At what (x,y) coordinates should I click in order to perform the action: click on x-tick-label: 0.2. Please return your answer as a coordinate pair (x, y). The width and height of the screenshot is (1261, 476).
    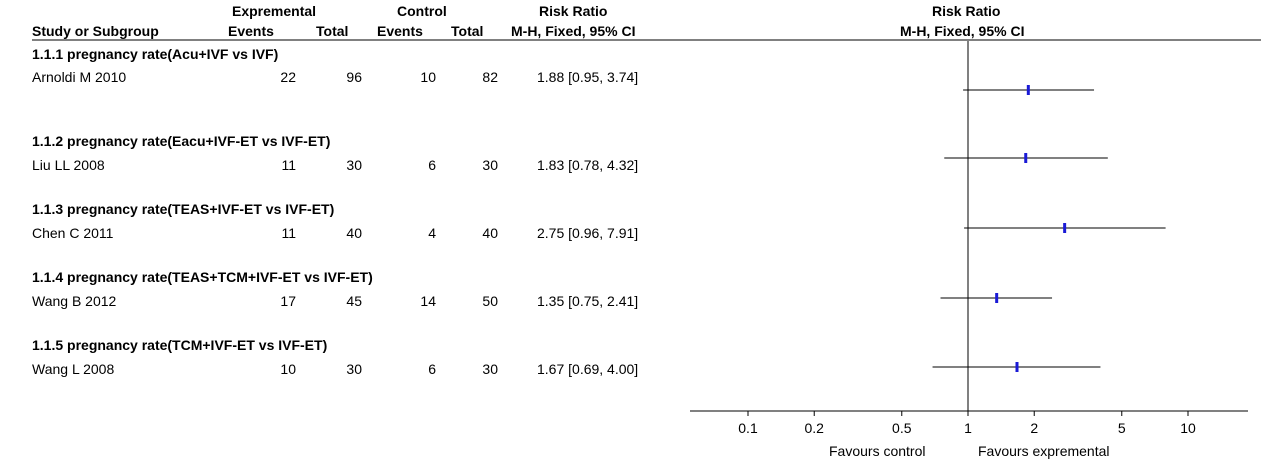
    Looking at the image, I should click on (814, 428).